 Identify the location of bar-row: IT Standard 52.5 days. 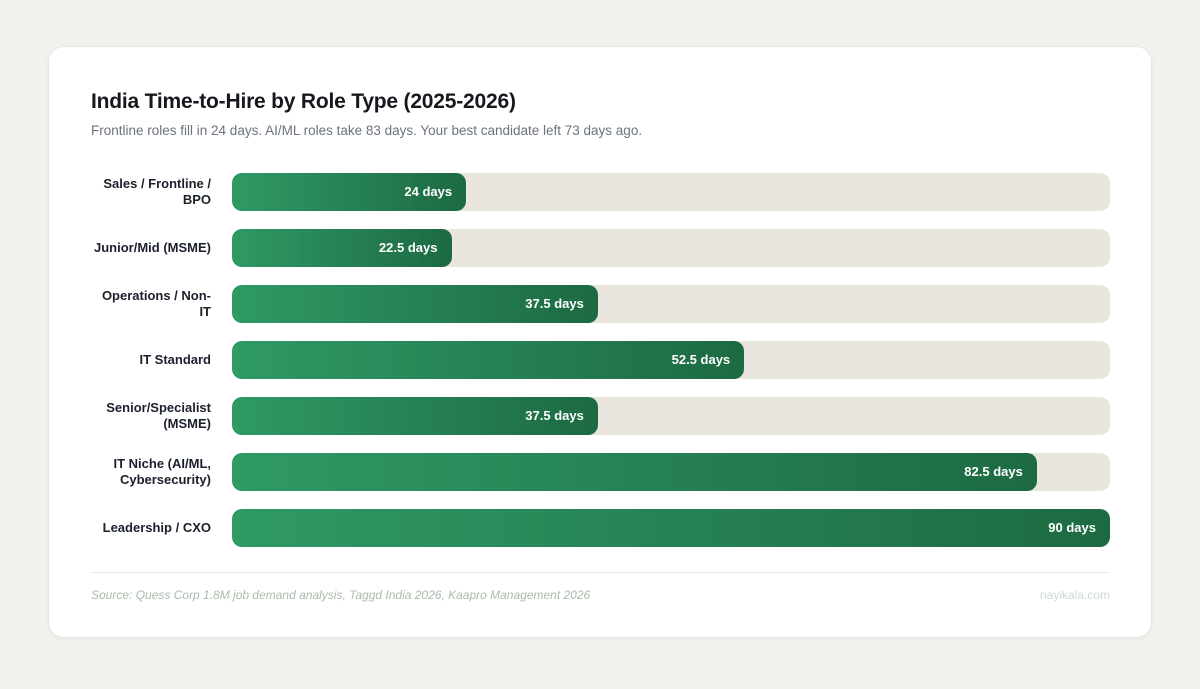
(600, 359).